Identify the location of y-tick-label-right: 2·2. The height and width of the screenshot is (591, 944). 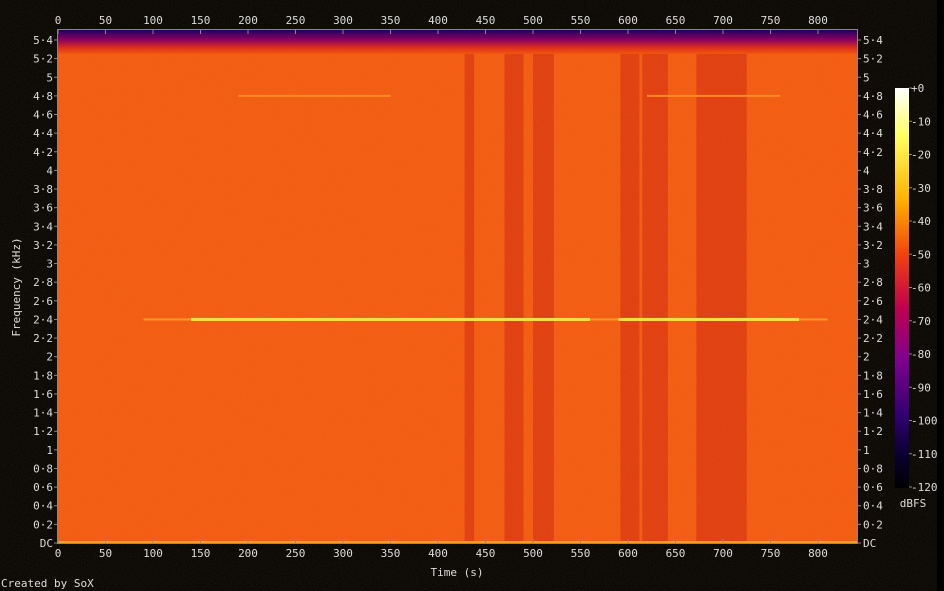
(873, 338).